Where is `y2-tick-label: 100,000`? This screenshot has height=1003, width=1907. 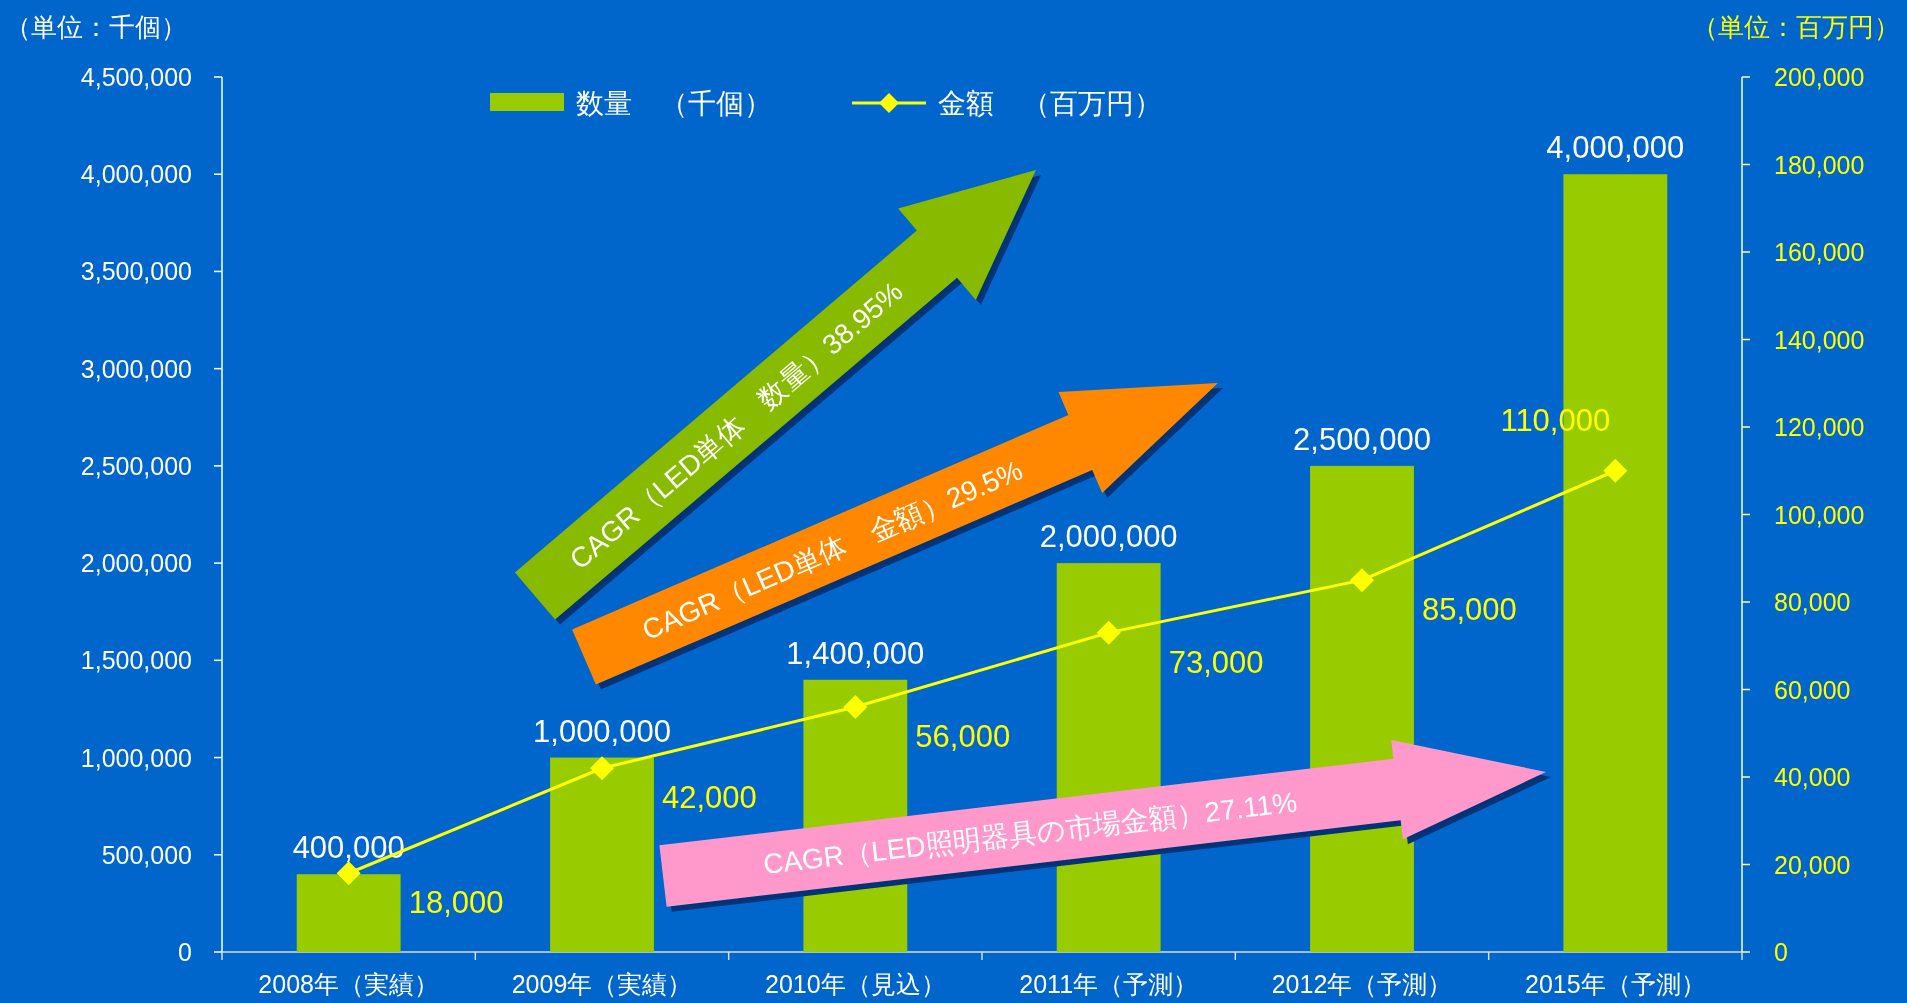 y2-tick-label: 100,000 is located at coordinates (1819, 514).